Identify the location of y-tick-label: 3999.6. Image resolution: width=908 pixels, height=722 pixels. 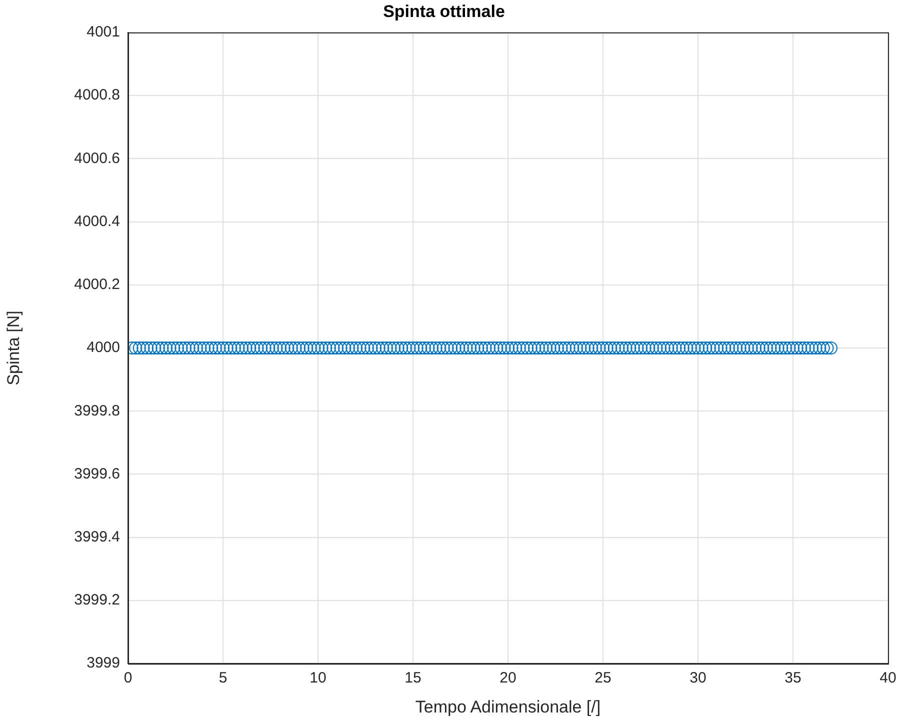
(97, 473).